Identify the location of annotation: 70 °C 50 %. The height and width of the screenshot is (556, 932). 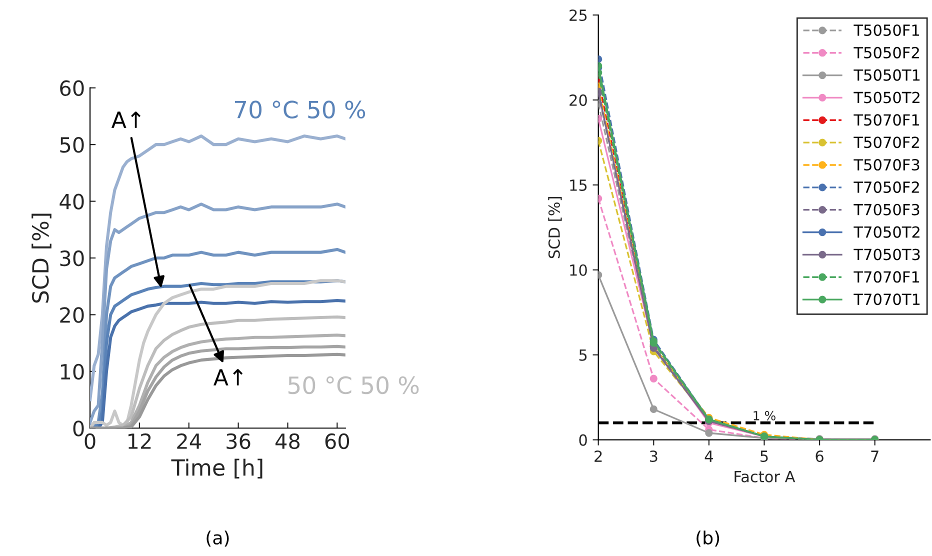
(300, 109).